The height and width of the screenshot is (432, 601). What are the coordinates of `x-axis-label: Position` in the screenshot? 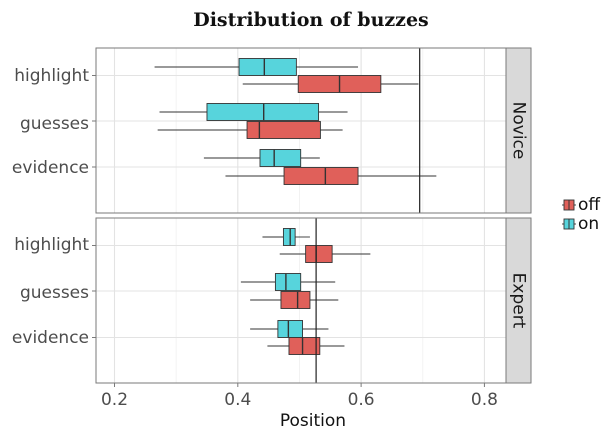 It's located at (313, 421).